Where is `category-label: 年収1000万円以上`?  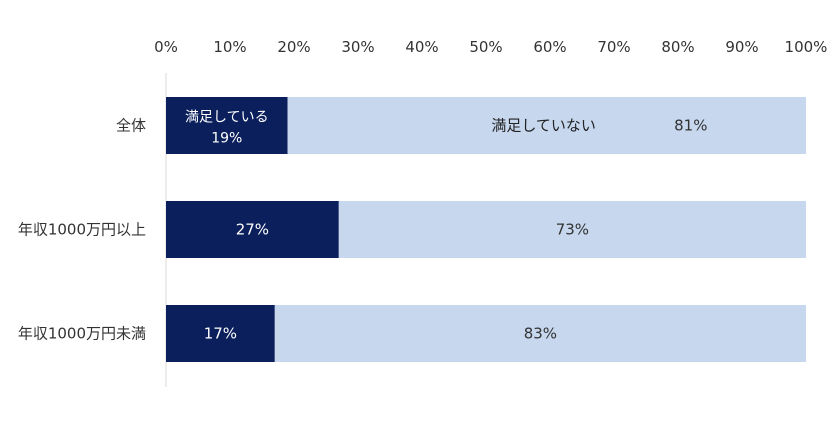 category-label: 年収1000万円以上 is located at coordinates (82, 230).